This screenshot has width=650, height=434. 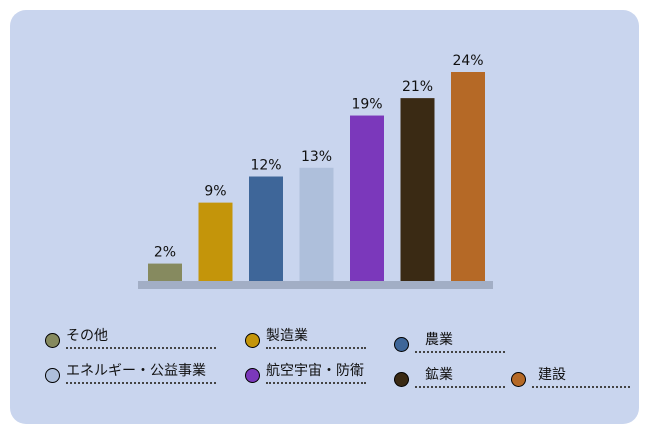 What do you see at coordinates (366, 105) in the screenshot?
I see `bar-value-label-4: 19%` at bounding box center [366, 105].